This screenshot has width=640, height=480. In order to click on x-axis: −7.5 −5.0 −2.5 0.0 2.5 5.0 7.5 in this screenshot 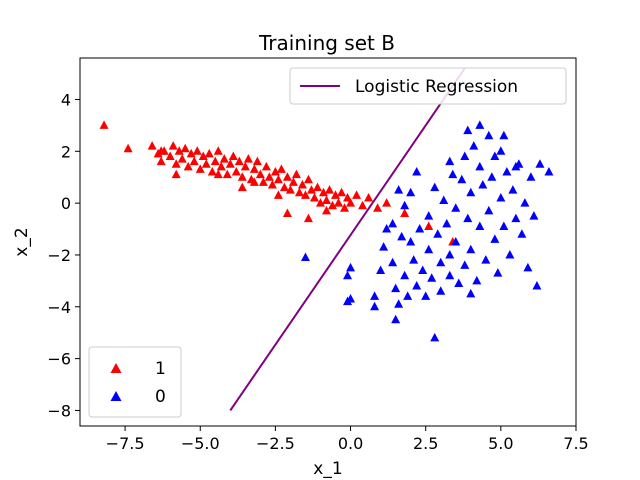, I will do `click(347, 439)`.